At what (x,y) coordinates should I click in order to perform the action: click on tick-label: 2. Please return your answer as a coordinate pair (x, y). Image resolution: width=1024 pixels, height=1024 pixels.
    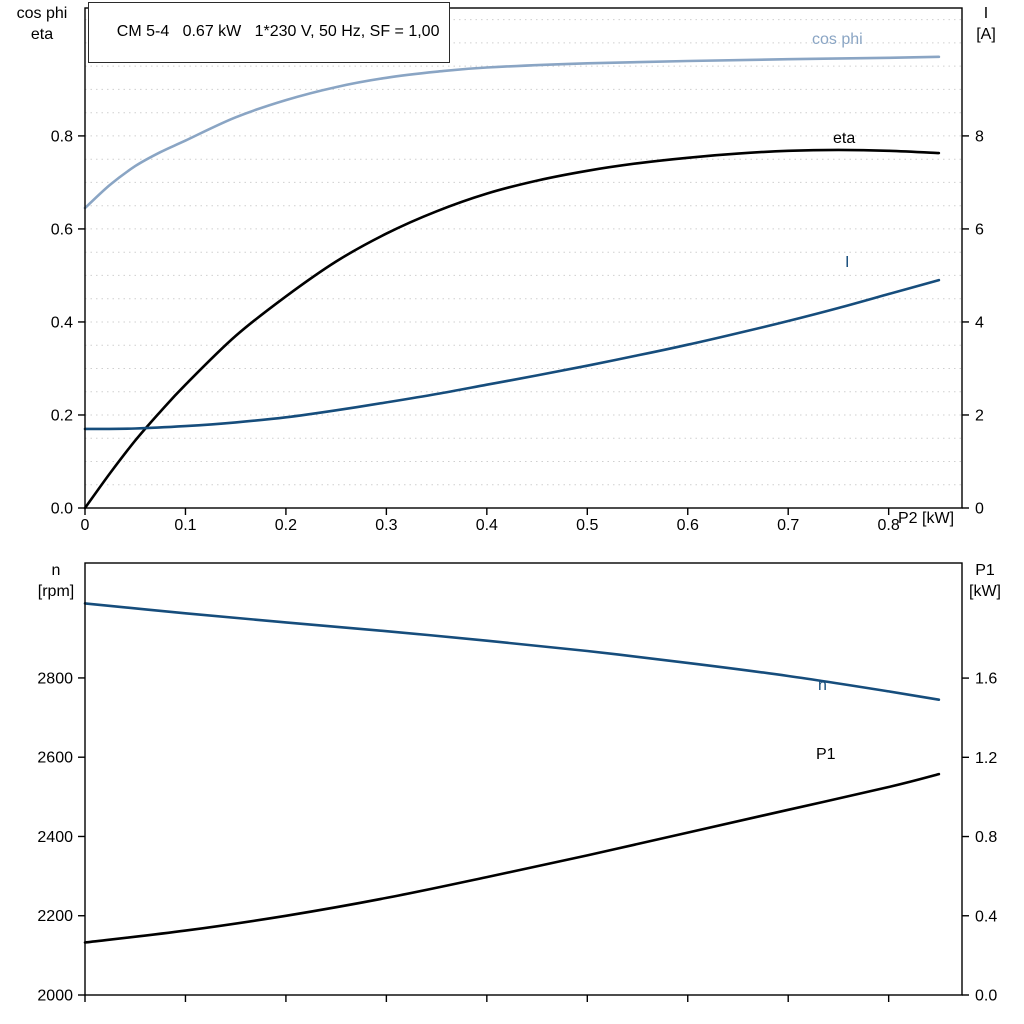
    Looking at the image, I should click on (979, 415).